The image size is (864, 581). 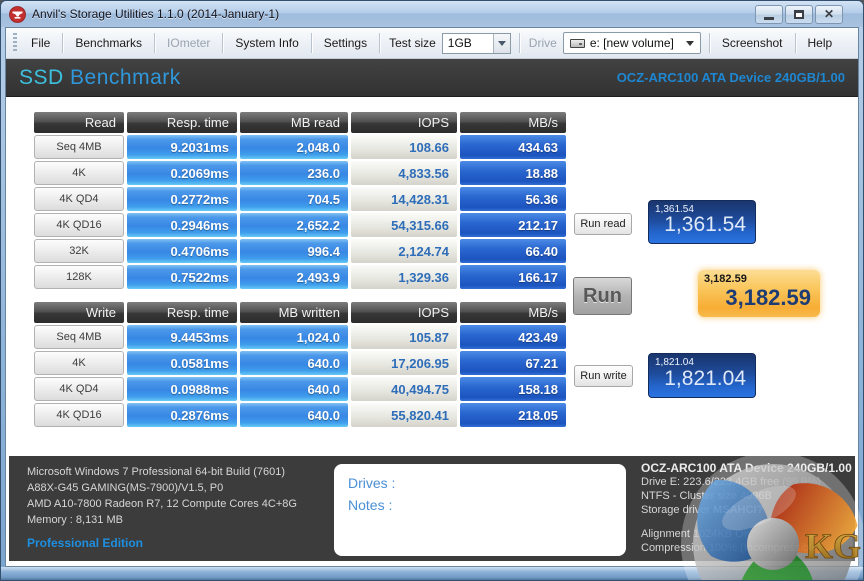 What do you see at coordinates (267, 43) in the screenshot?
I see `menu-system-info: System Info` at bounding box center [267, 43].